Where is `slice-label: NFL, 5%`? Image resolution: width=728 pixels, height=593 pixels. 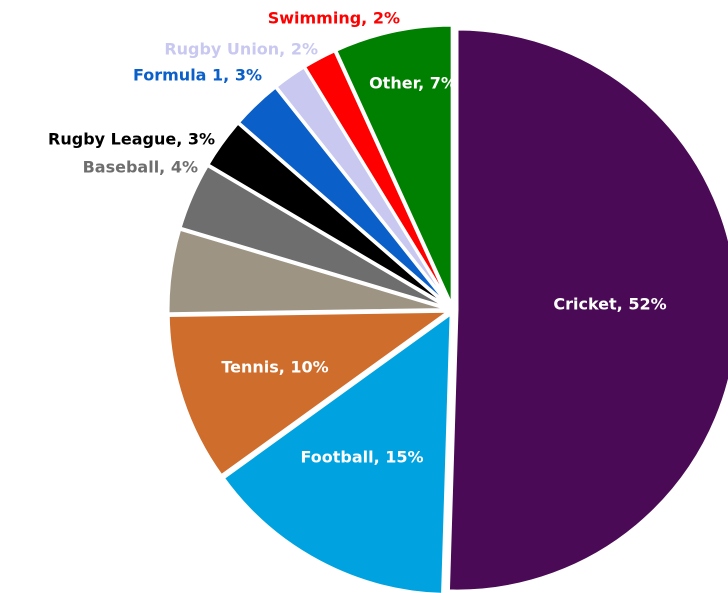
slice-label: NFL, 5% is located at coordinates (251, 277).